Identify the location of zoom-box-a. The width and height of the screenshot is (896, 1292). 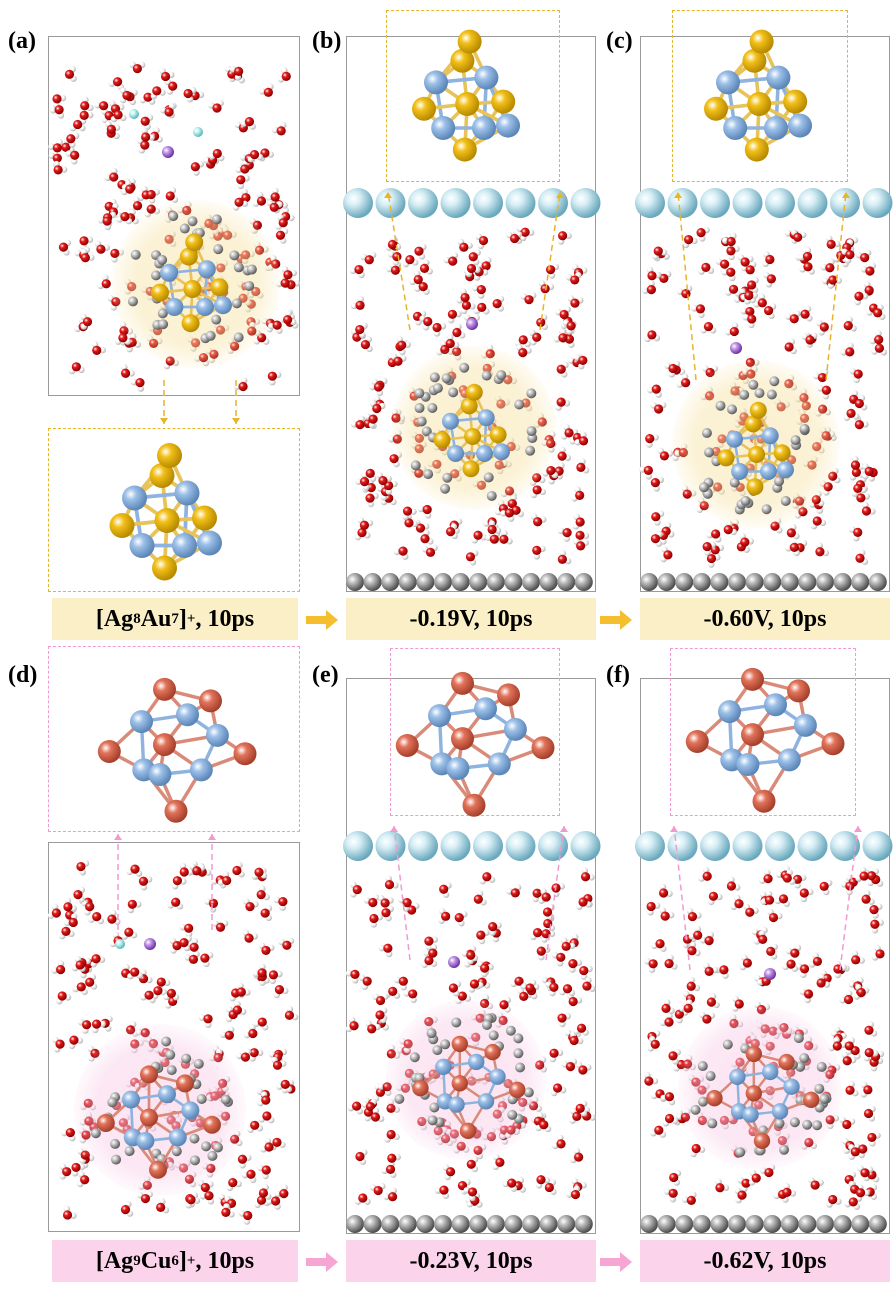
(174, 510).